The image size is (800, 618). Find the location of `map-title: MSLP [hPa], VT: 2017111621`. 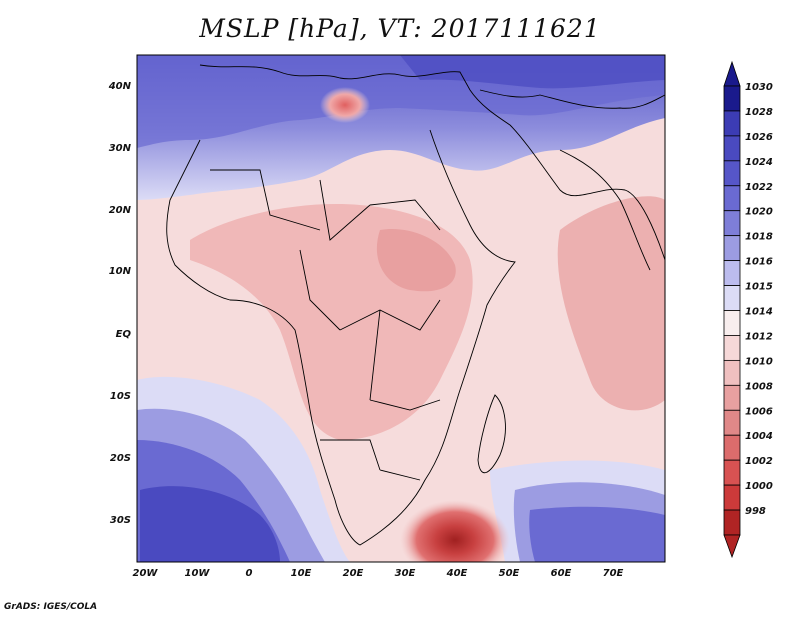

map-title: MSLP [hPa], VT: 2017111621 is located at coordinates (400, 28).